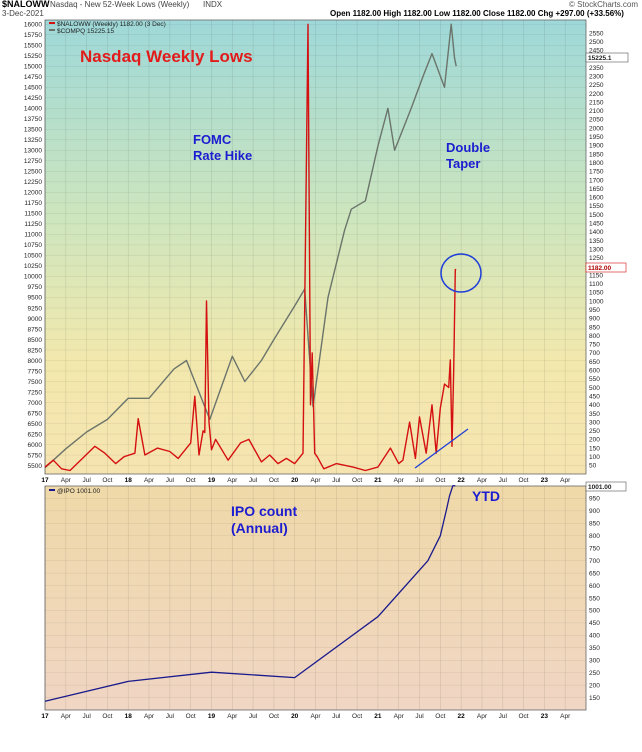 The width and height of the screenshot is (642, 752). What do you see at coordinates (596, 120) in the screenshot?
I see `nalow-tick-label: 2050` at bounding box center [596, 120].